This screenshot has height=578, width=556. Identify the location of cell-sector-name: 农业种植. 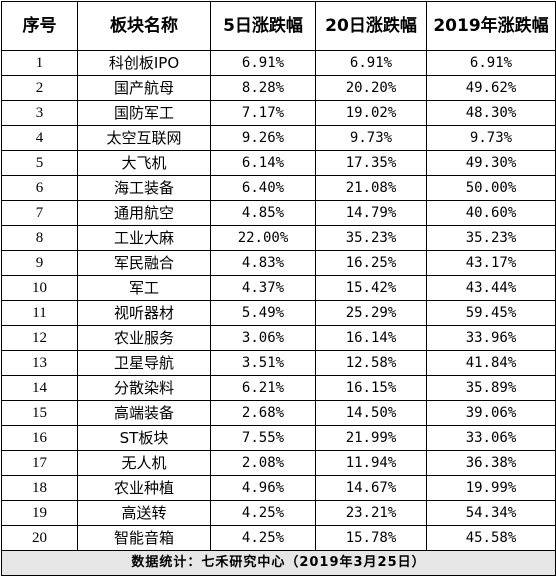
(144, 488).